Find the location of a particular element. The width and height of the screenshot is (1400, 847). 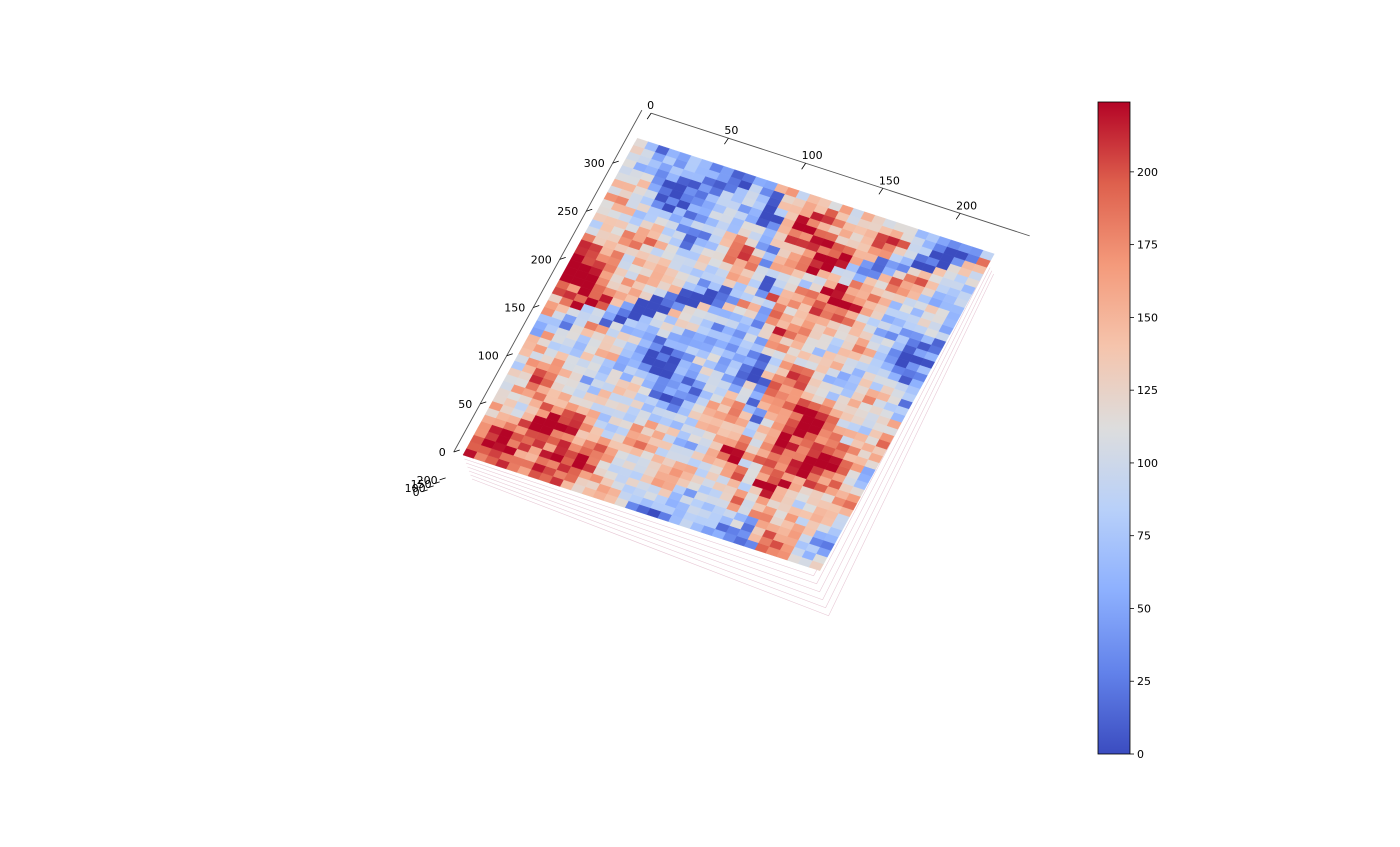

colorbar-tick-label: 150 is located at coordinates (1147, 317).